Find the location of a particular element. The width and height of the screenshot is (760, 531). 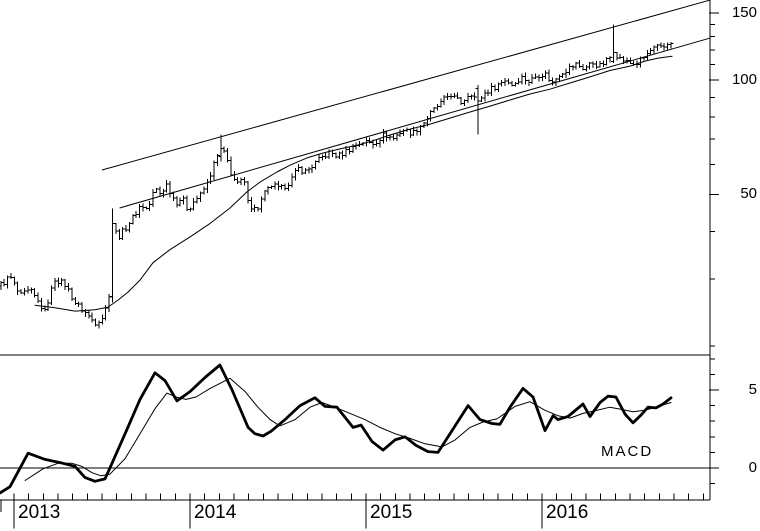

x-axis-year-label-2014: 2014 is located at coordinates (215, 512).